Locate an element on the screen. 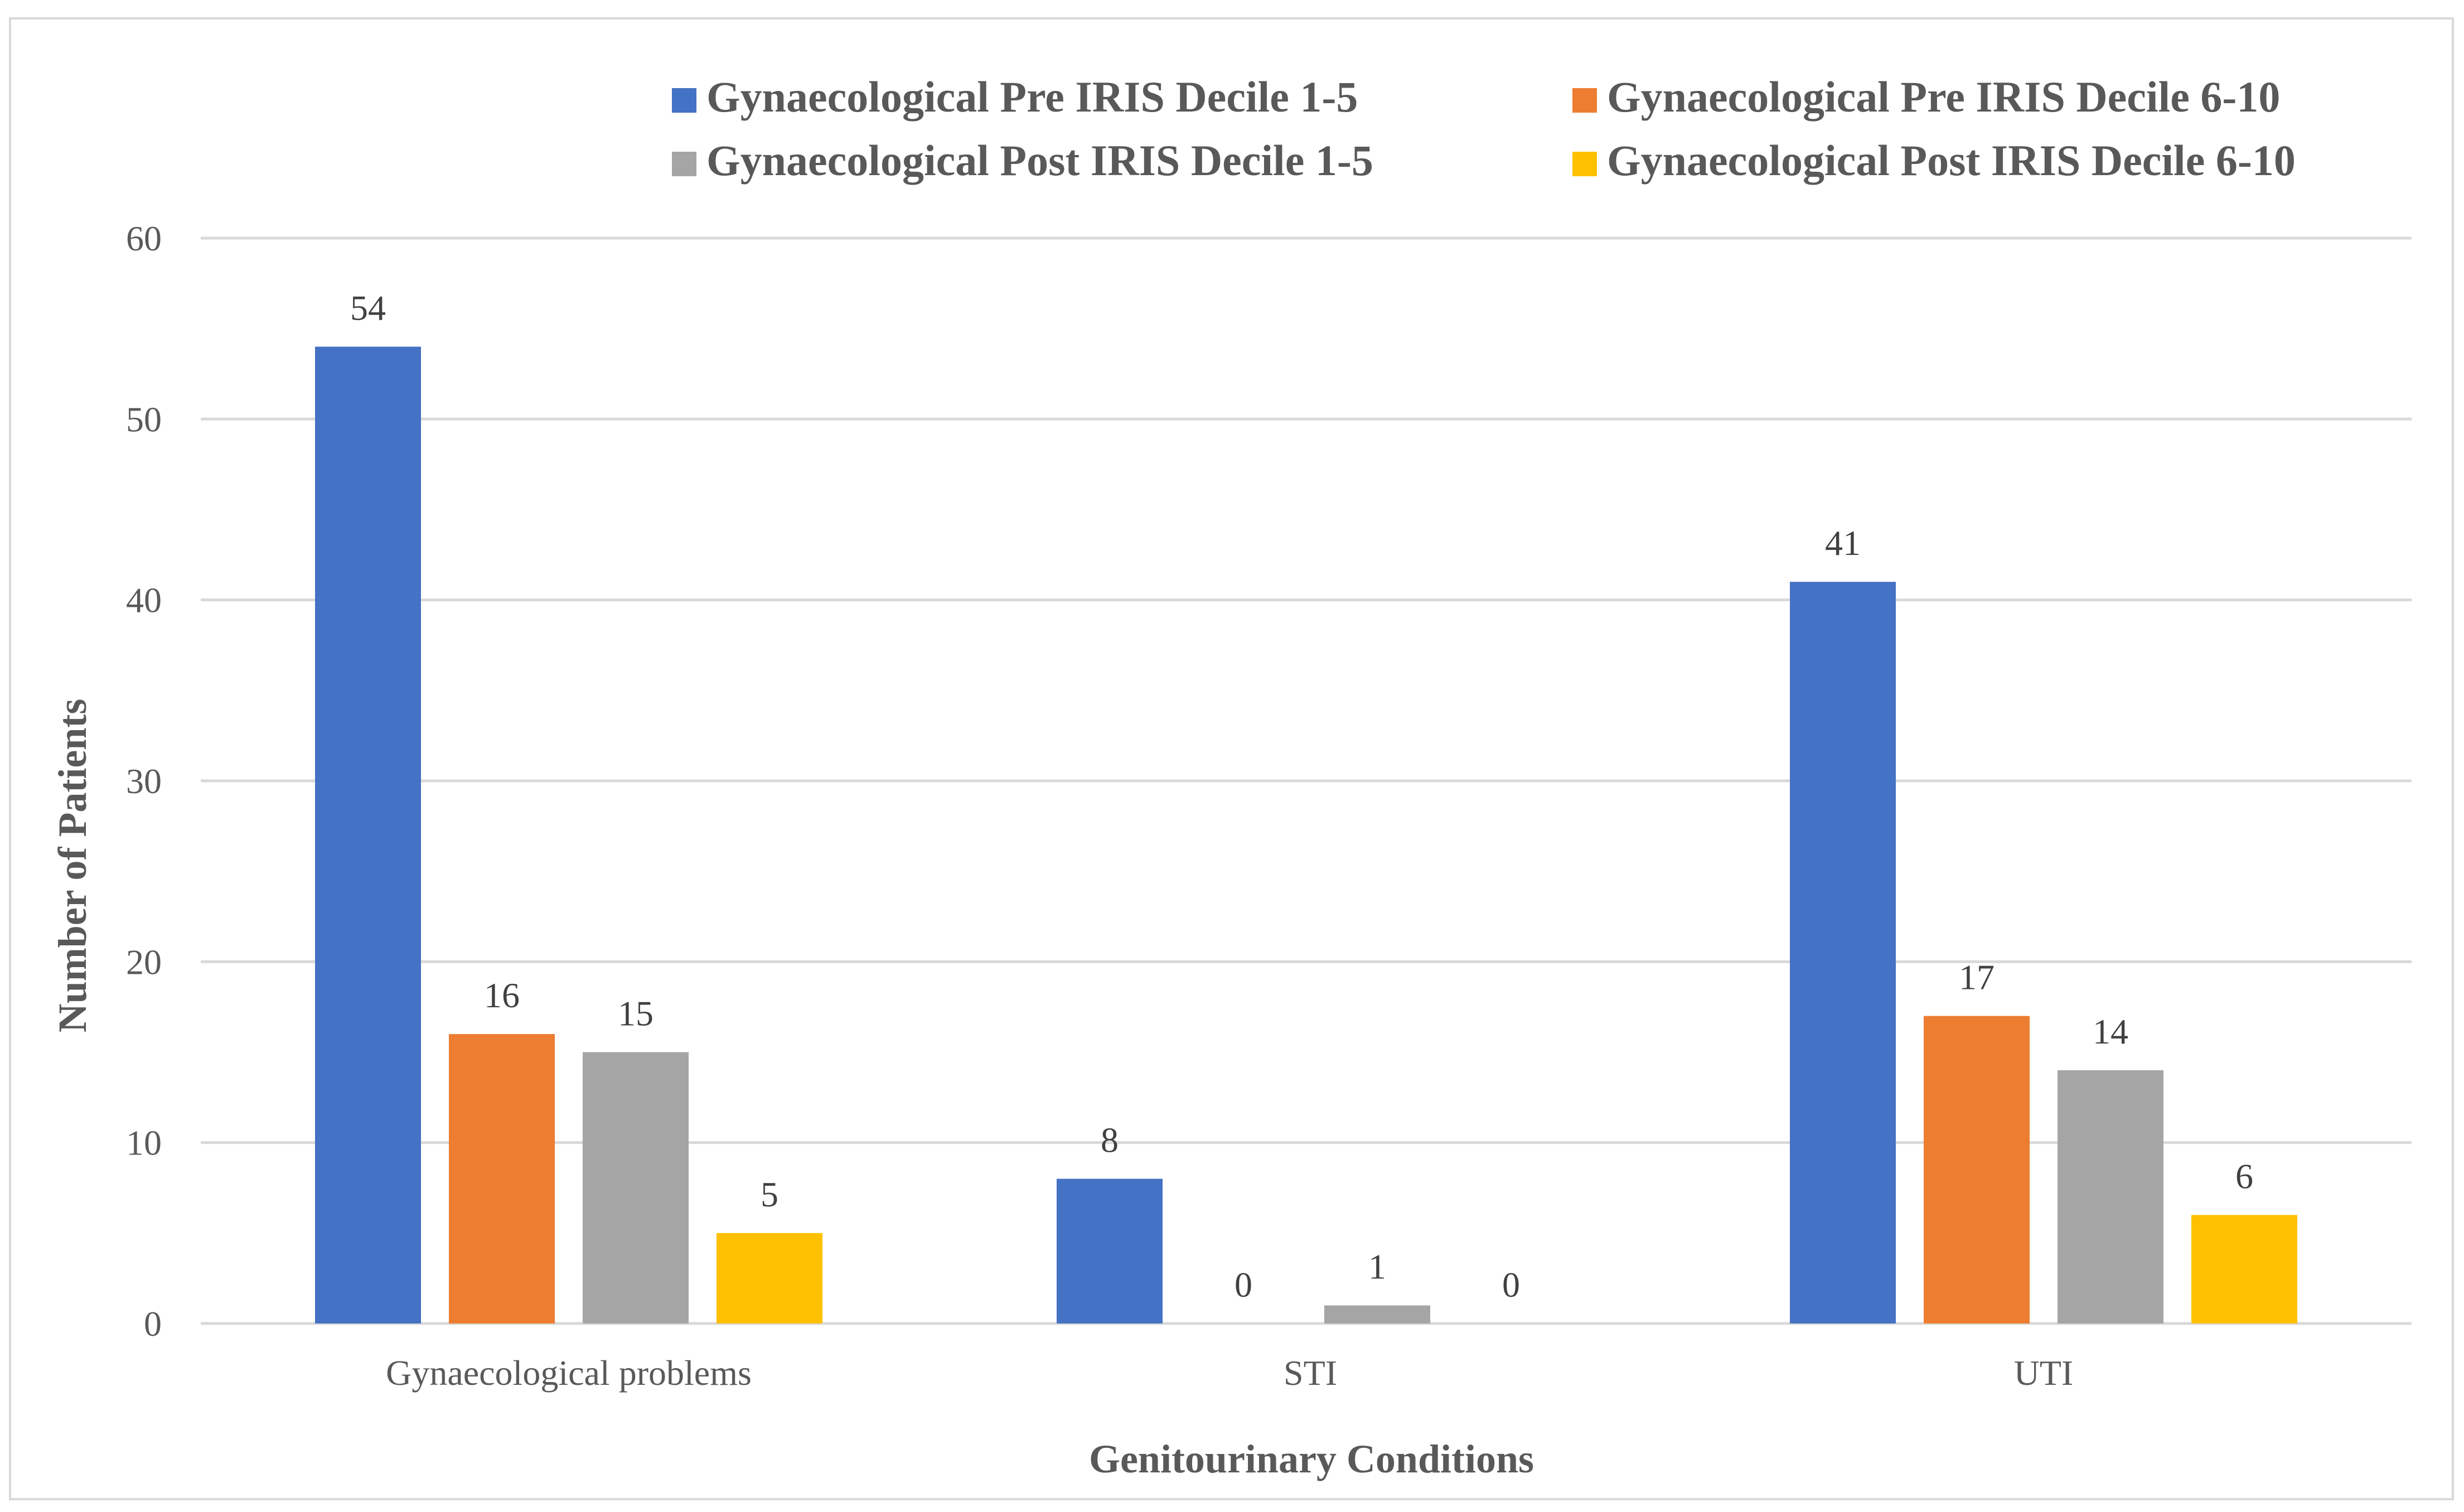  legend-label: Gynaecological Pre IRIS Decile 6-10 is located at coordinates (1943, 97).